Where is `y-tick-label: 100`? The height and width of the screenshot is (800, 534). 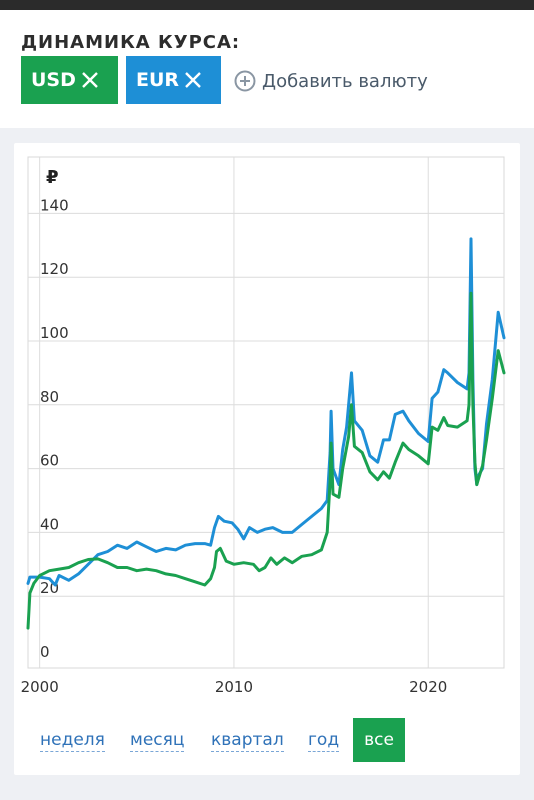
y-tick-label: 100 is located at coordinates (54, 333).